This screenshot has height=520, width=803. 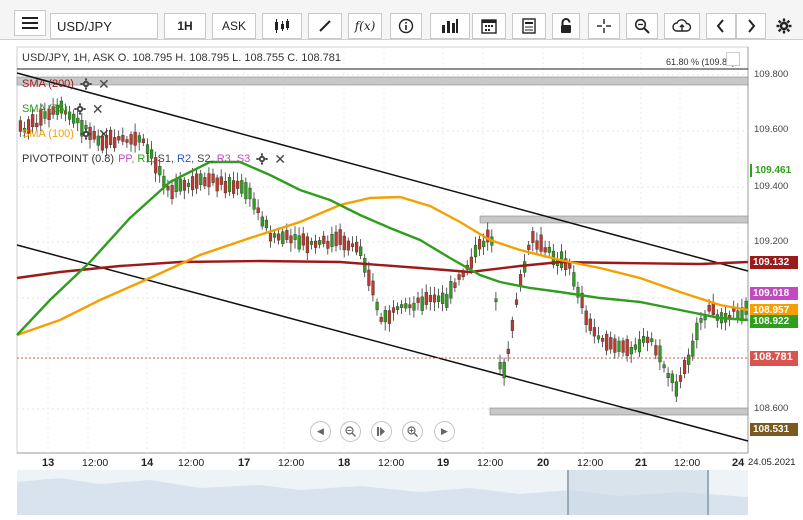 What do you see at coordinates (443, 463) in the screenshot?
I see `date-tick-label: 19` at bounding box center [443, 463].